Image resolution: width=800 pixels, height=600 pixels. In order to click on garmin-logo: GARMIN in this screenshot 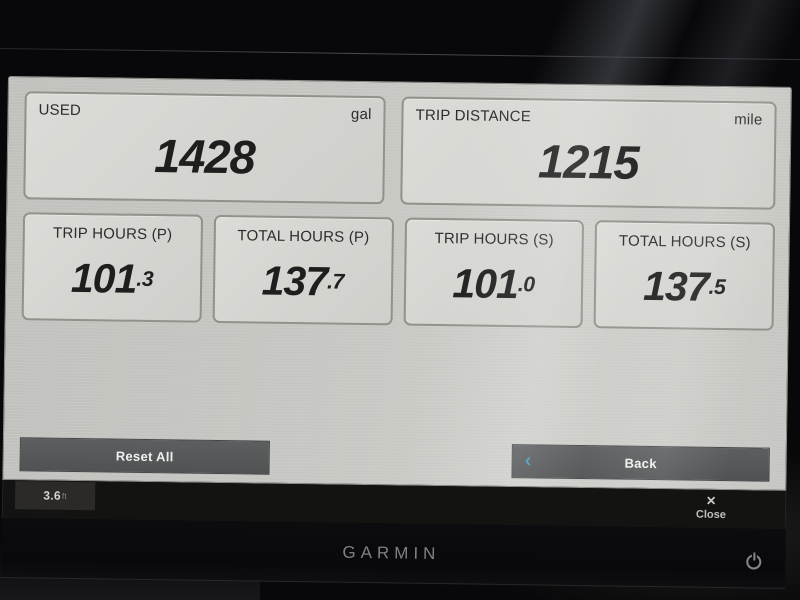, I will do `click(391, 553)`.